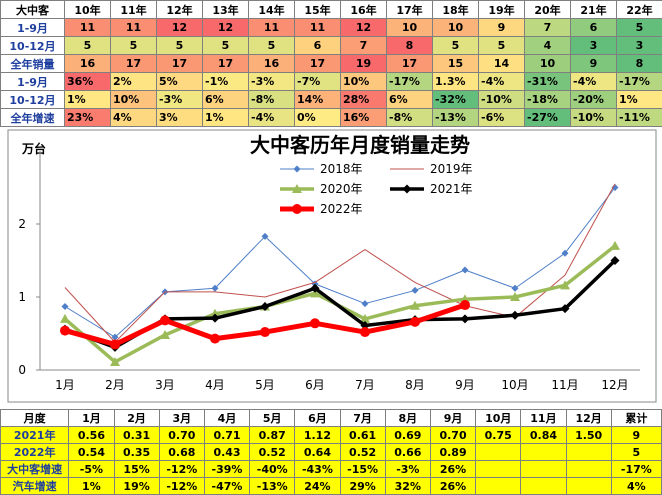 Image resolution: width=662 pixels, height=495 pixels. I want to click on header-cell: 3月, so click(181, 418).